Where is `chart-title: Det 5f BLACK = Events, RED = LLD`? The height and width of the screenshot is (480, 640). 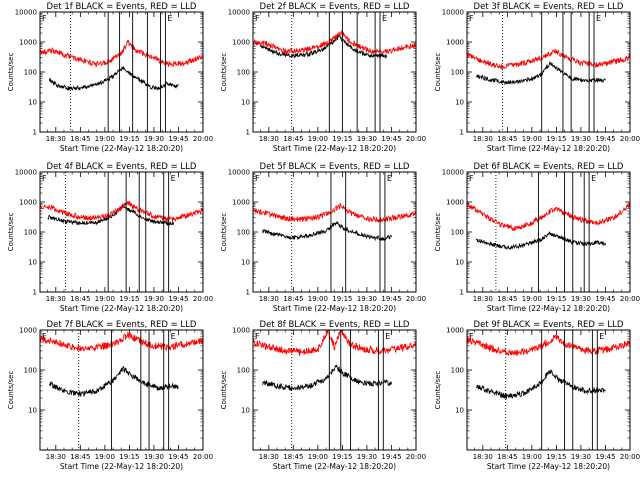
chart-title: Det 5f BLACK = Events, RED = LLD is located at coordinates (335, 167).